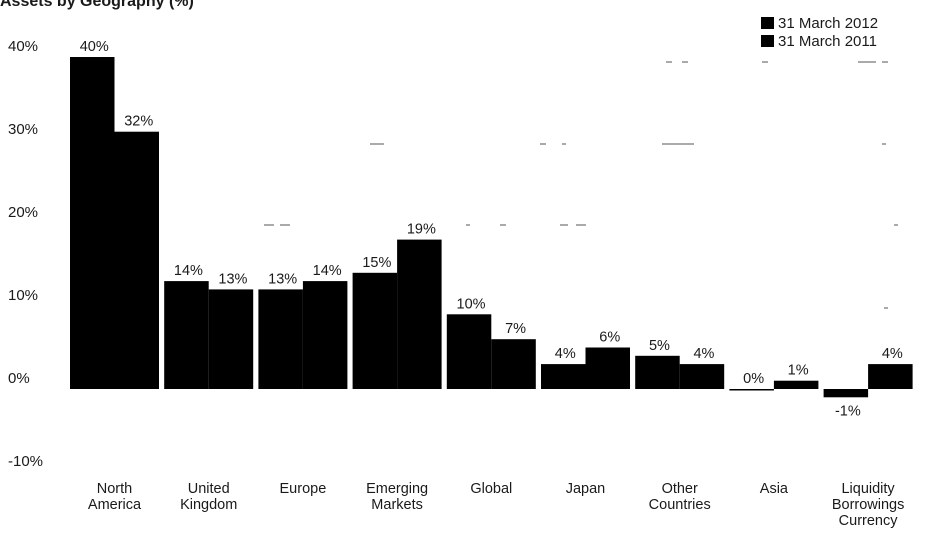 The image size is (940, 536). Describe the element at coordinates (115, 505) in the screenshot. I see `x-category-label: America` at that location.